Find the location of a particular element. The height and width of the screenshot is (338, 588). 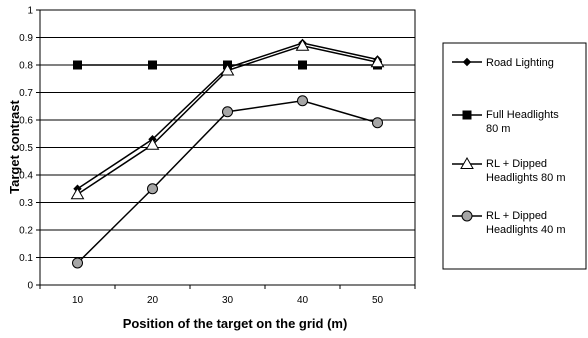

x-tick-label: 40 is located at coordinates (303, 300).